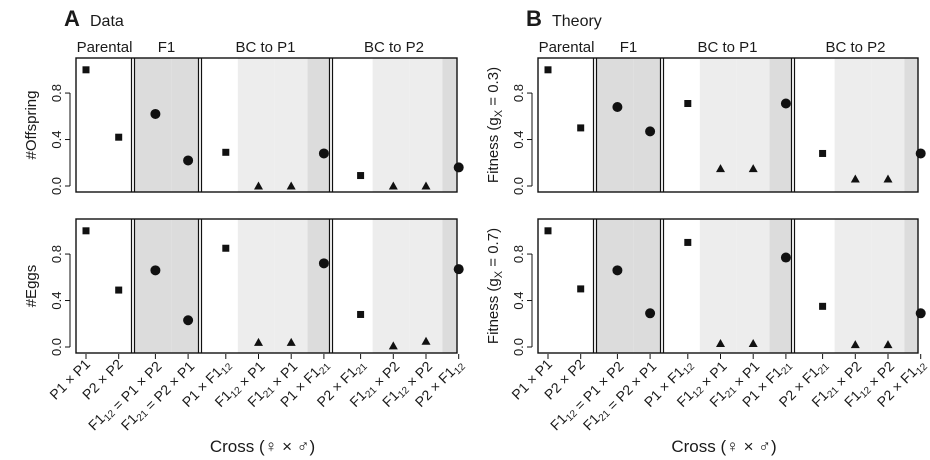 This screenshot has height=460, width=930. What do you see at coordinates (732, 446) in the screenshot?
I see `female-symbol: ♀` at bounding box center [732, 446].